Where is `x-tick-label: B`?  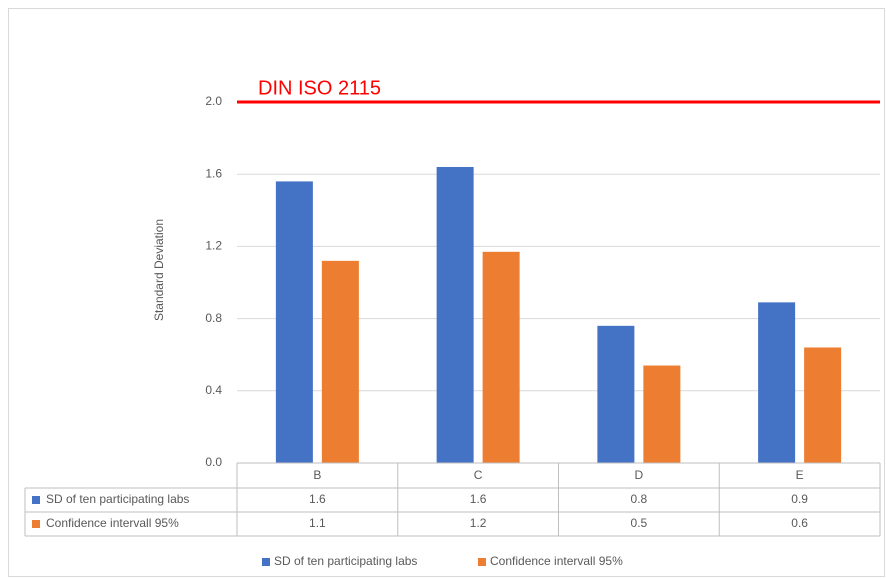 x-tick-label: B is located at coordinates (317, 475).